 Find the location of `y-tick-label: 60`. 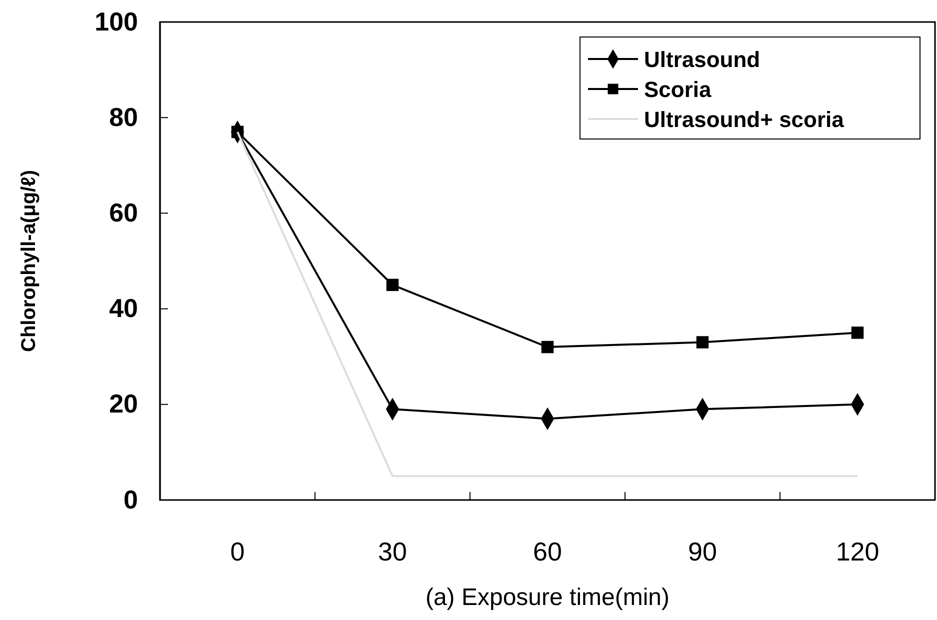

y-tick-label: 60 is located at coordinates (123, 213).